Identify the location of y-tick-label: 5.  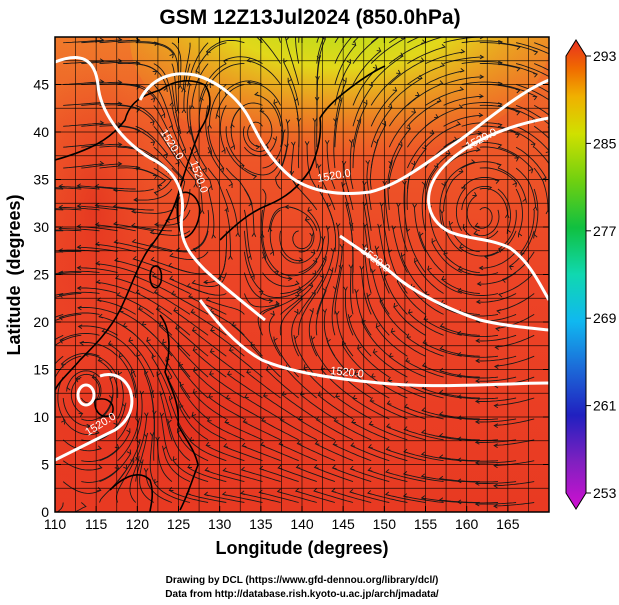
(45, 465).